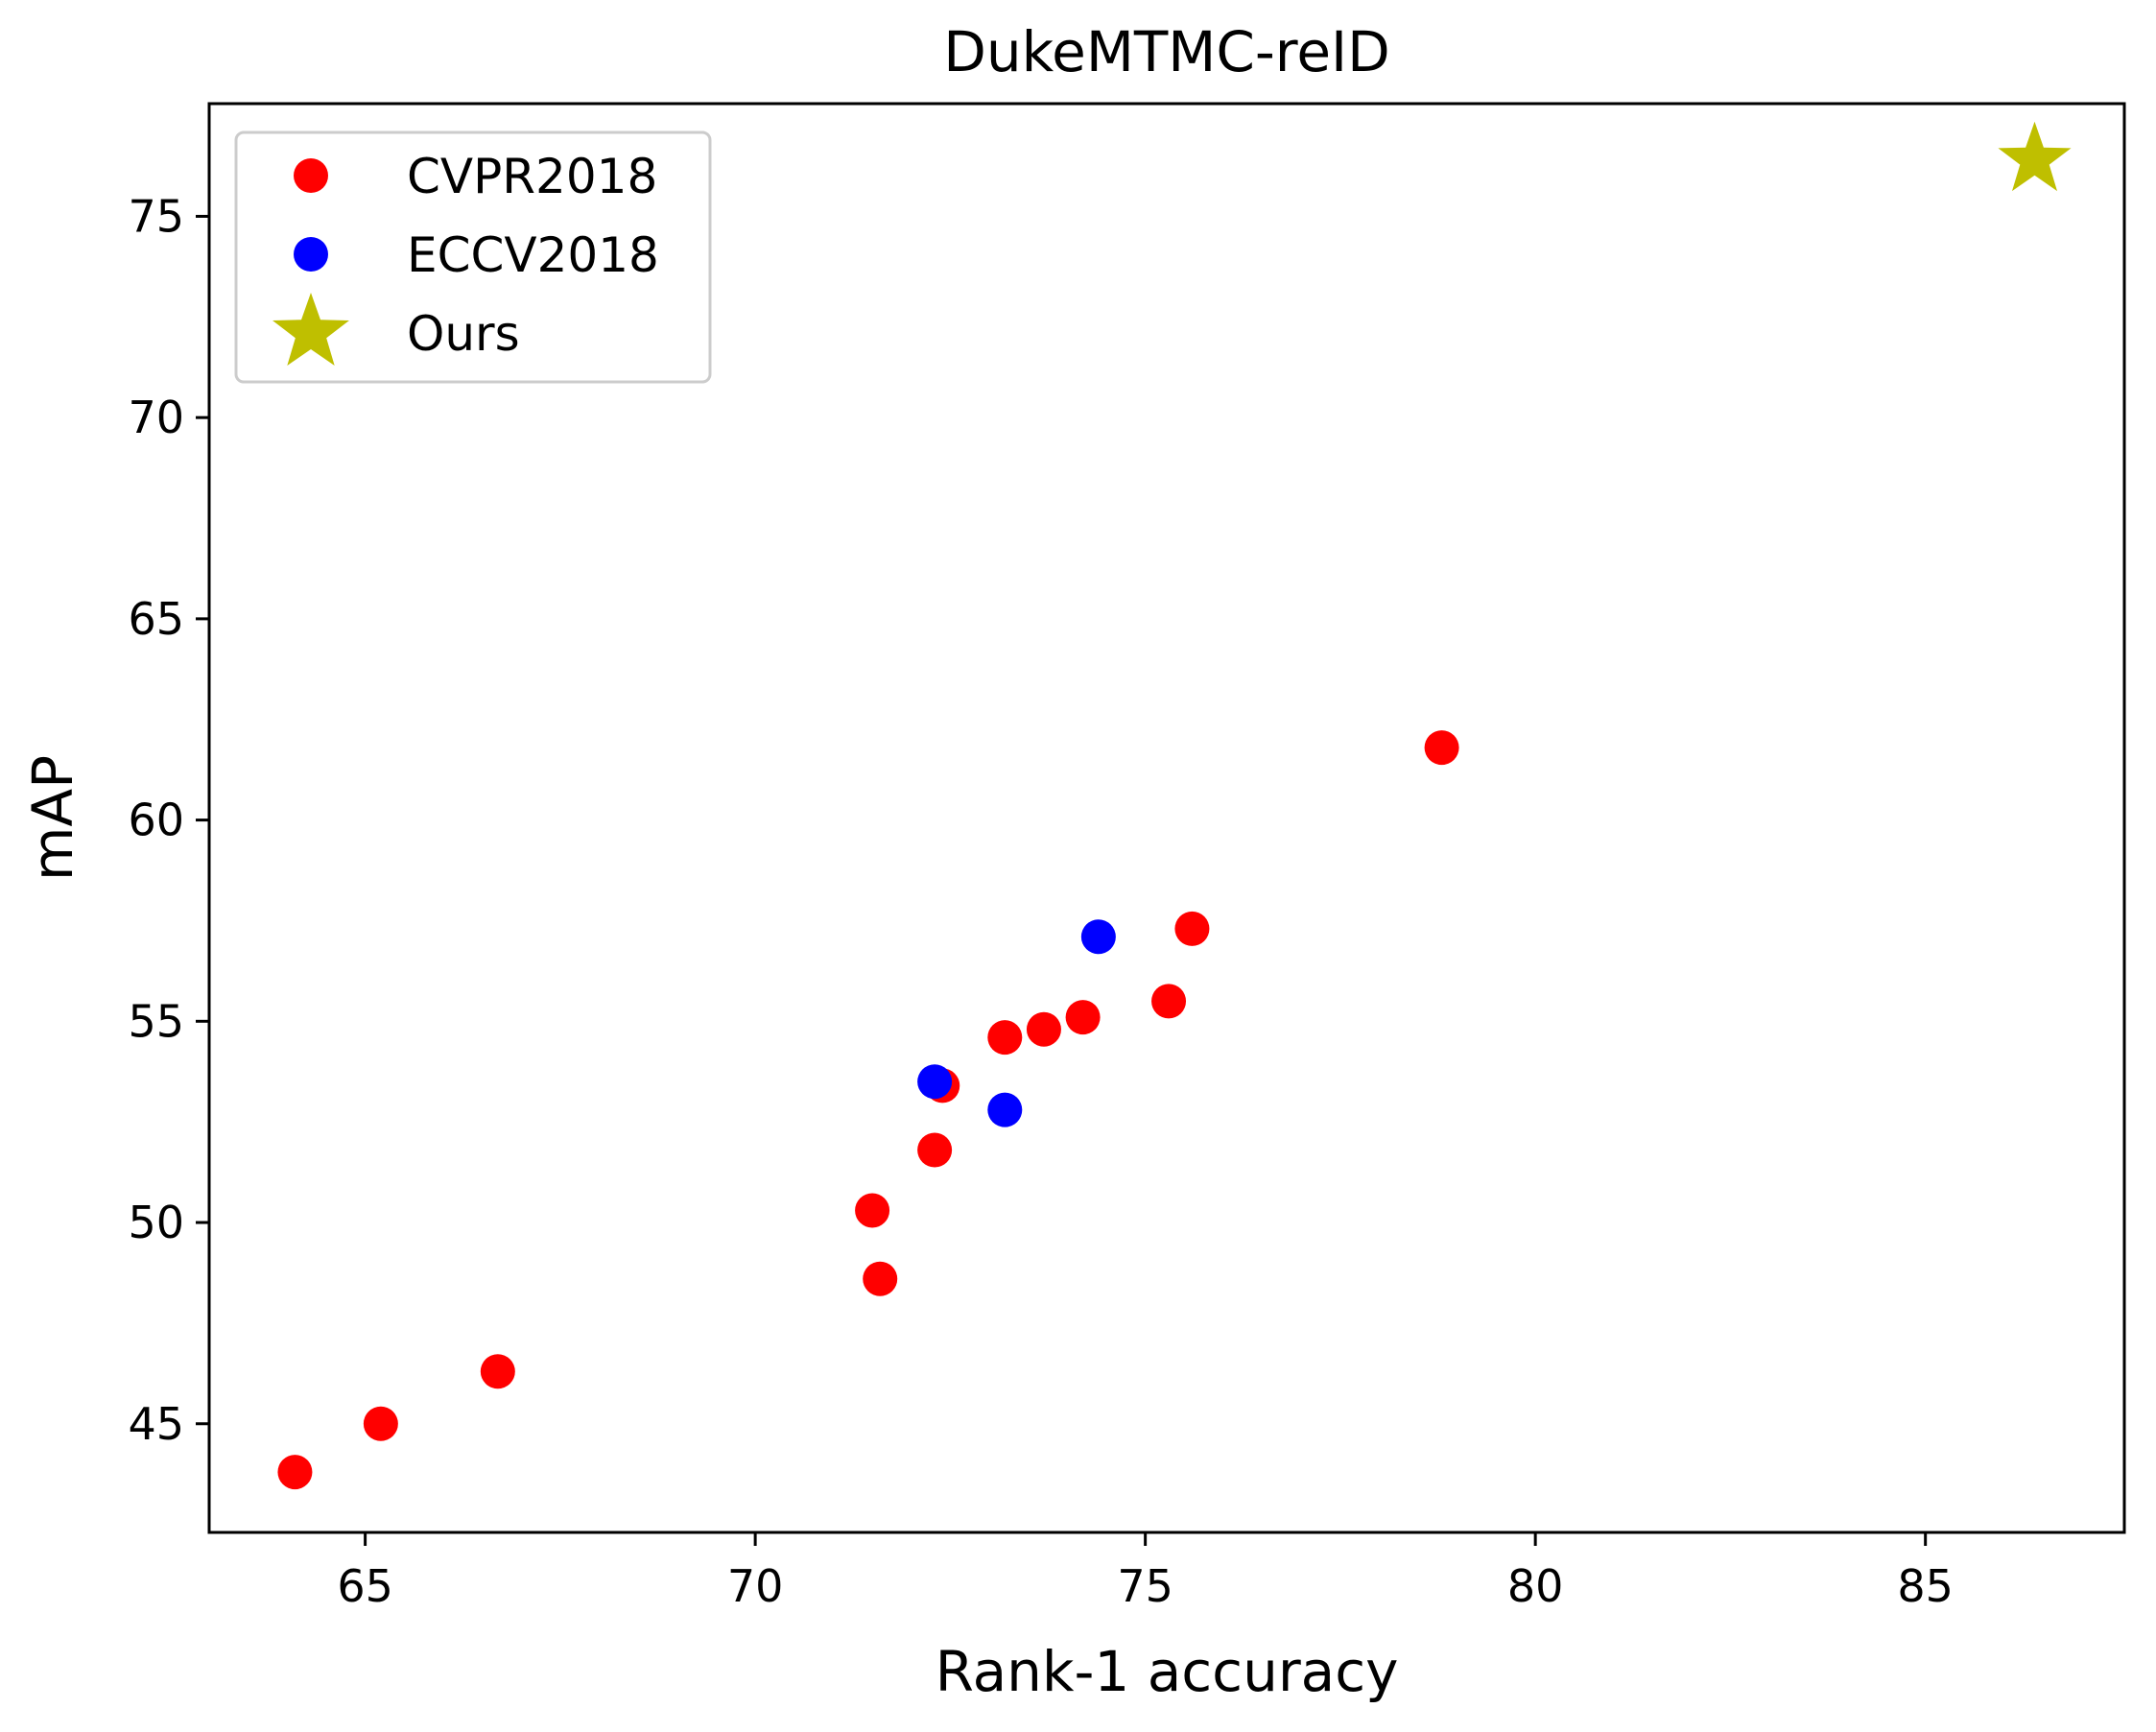 This screenshot has height=1732, width=2156. Describe the element at coordinates (156, 216) in the screenshot. I see `y-tick-label: 75` at that location.